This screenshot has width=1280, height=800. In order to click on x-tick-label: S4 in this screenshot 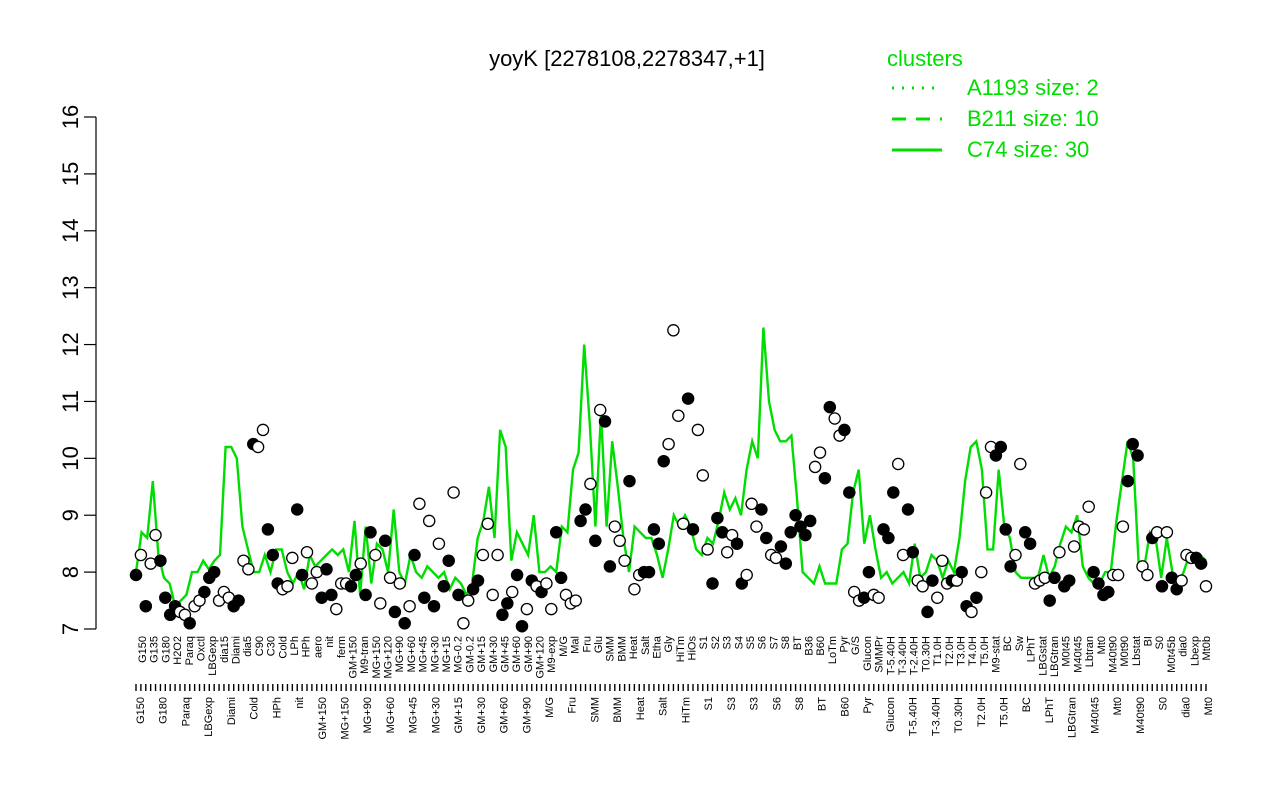, I will do `click(739, 642)`.